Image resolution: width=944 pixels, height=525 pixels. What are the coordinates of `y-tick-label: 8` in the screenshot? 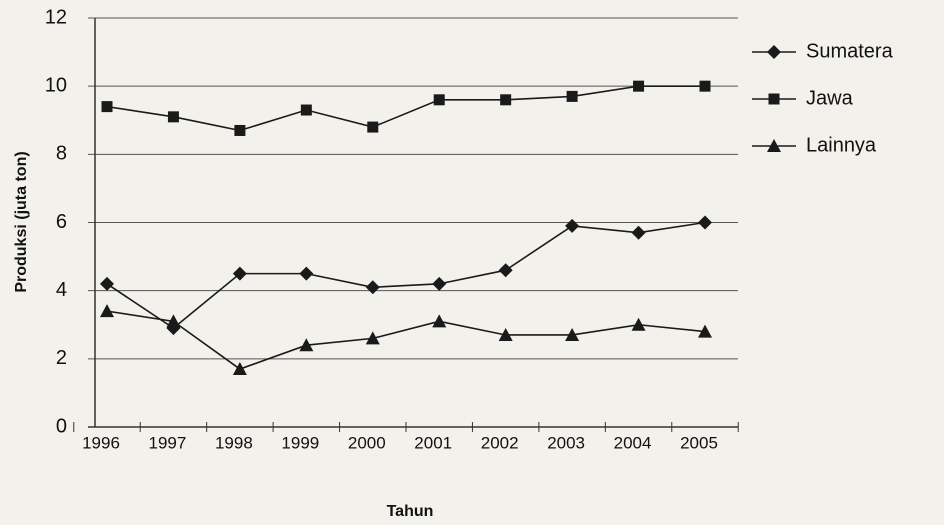 It's located at (61, 154).